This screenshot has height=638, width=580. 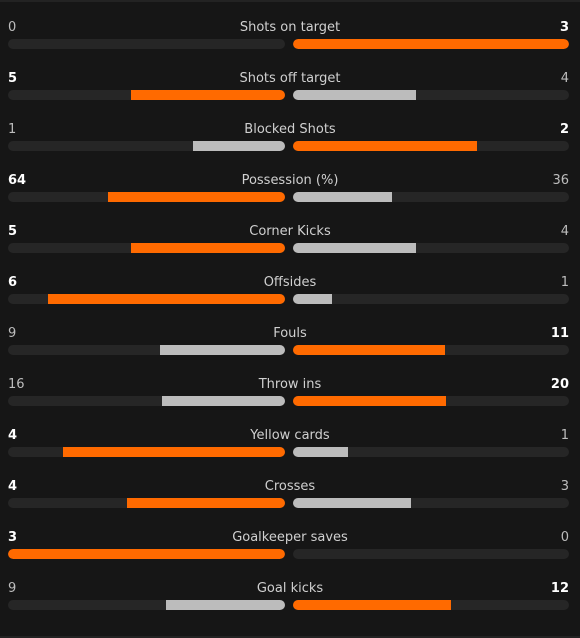 I want to click on stat-label: Goalkeeper saves, so click(x=290, y=537).